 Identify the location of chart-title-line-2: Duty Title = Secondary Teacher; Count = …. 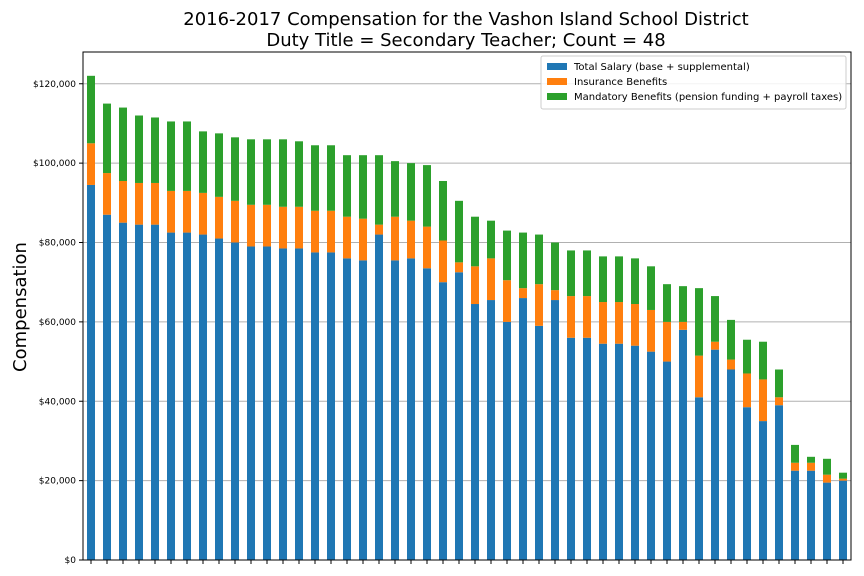
(465, 40).